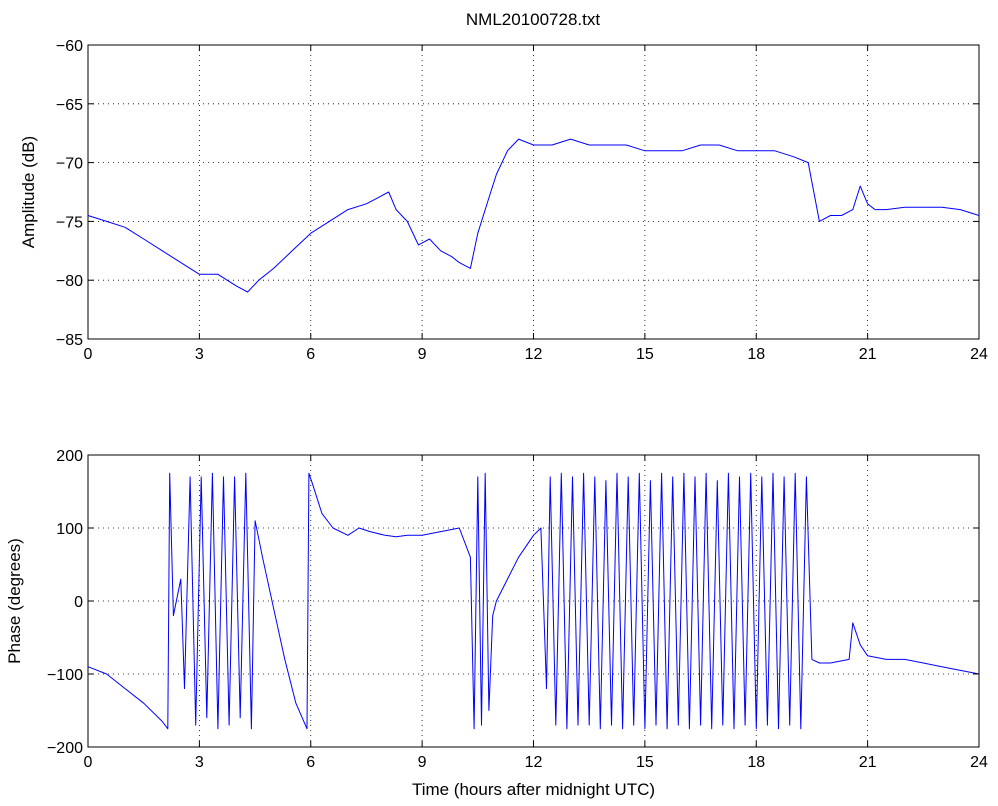  What do you see at coordinates (69, 222) in the screenshot?
I see `amplitude-ytick-label: −75` at bounding box center [69, 222].